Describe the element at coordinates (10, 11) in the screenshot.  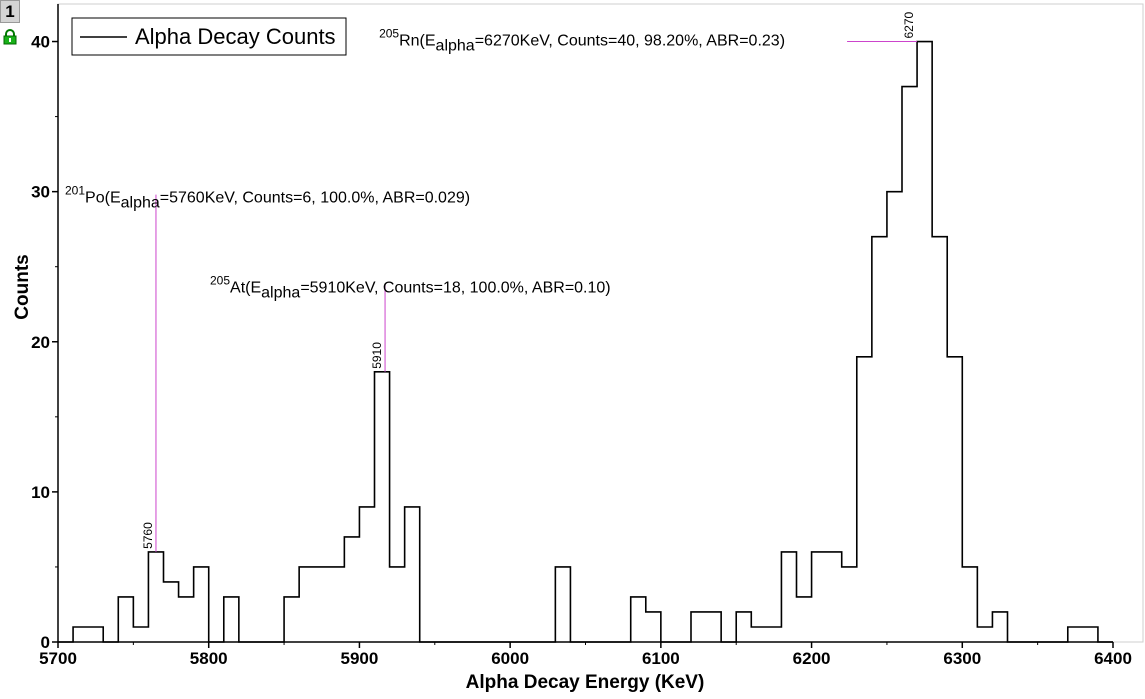
I see `layer-number-badge: 1` at that location.